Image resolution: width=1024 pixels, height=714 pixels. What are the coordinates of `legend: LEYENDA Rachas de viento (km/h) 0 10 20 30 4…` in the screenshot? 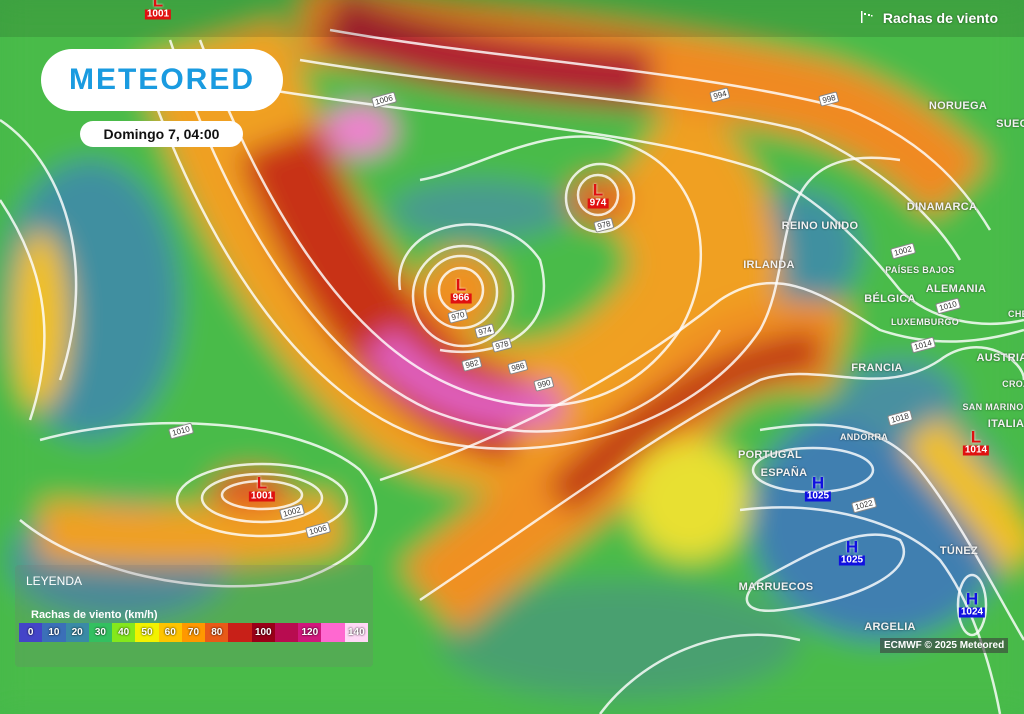 It's located at (194, 616).